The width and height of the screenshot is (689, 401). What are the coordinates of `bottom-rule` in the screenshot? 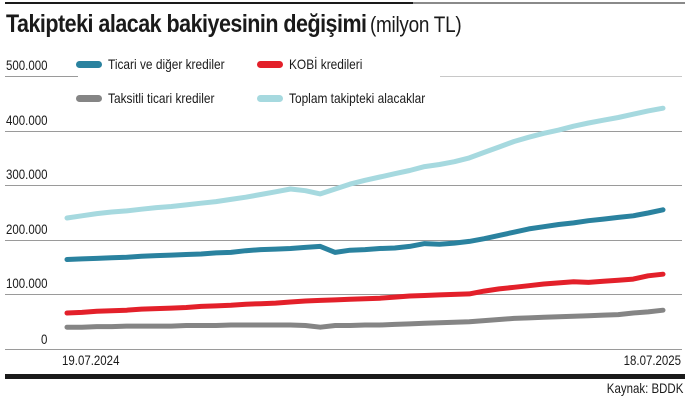 It's located at (345, 376).